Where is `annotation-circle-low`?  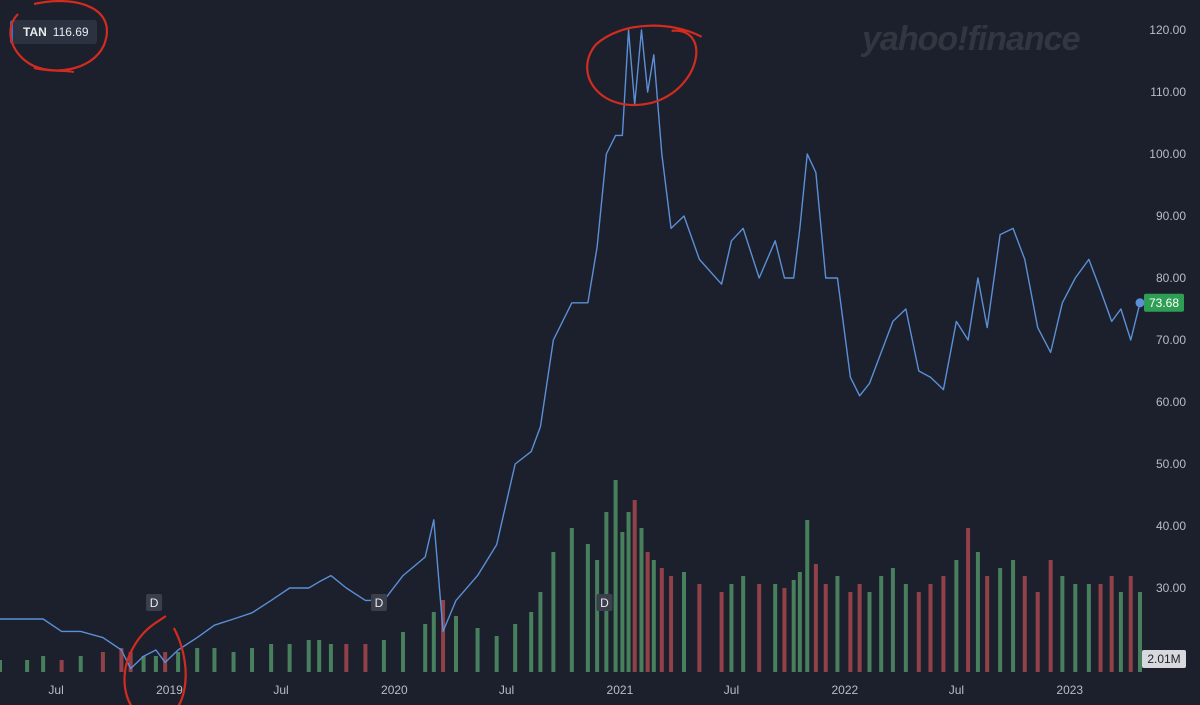 annotation-circle-low is located at coordinates (155, 660).